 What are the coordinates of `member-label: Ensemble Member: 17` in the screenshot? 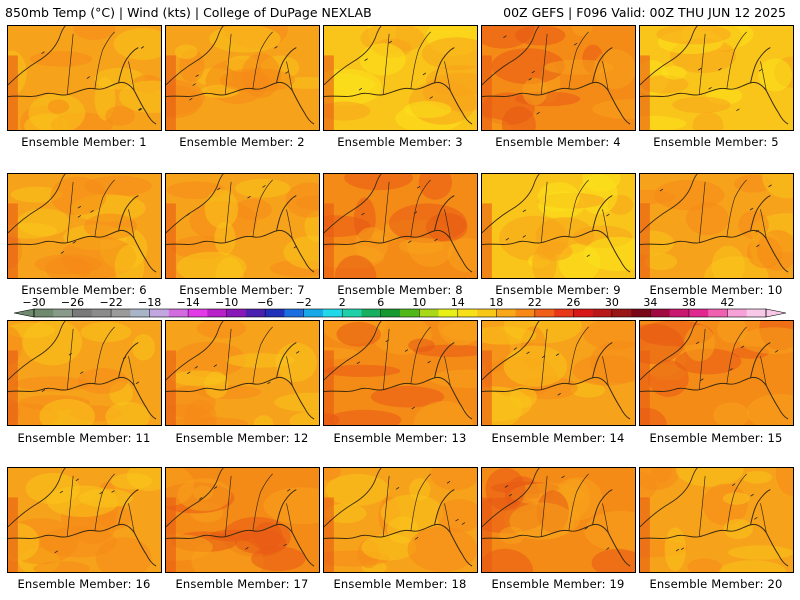 It's located at (242, 584).